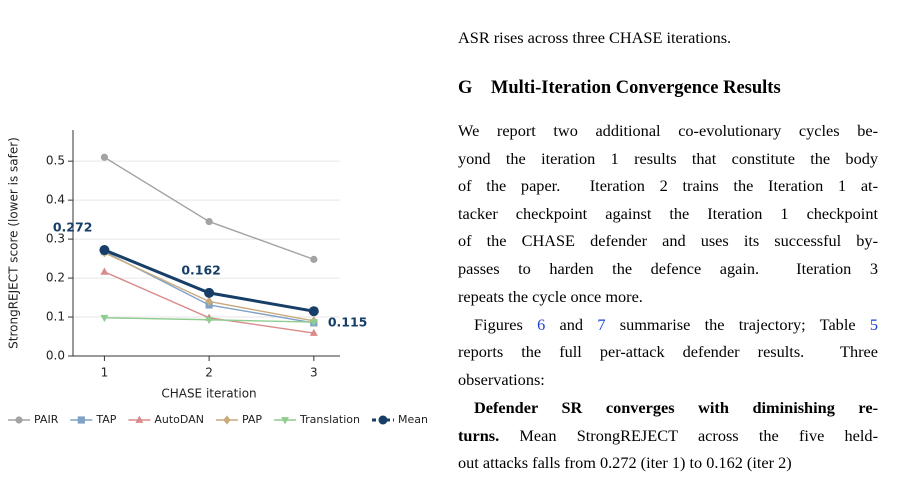 The height and width of the screenshot is (478, 907). I want to click on text-run: repeats the cycle once more., so click(550, 296).